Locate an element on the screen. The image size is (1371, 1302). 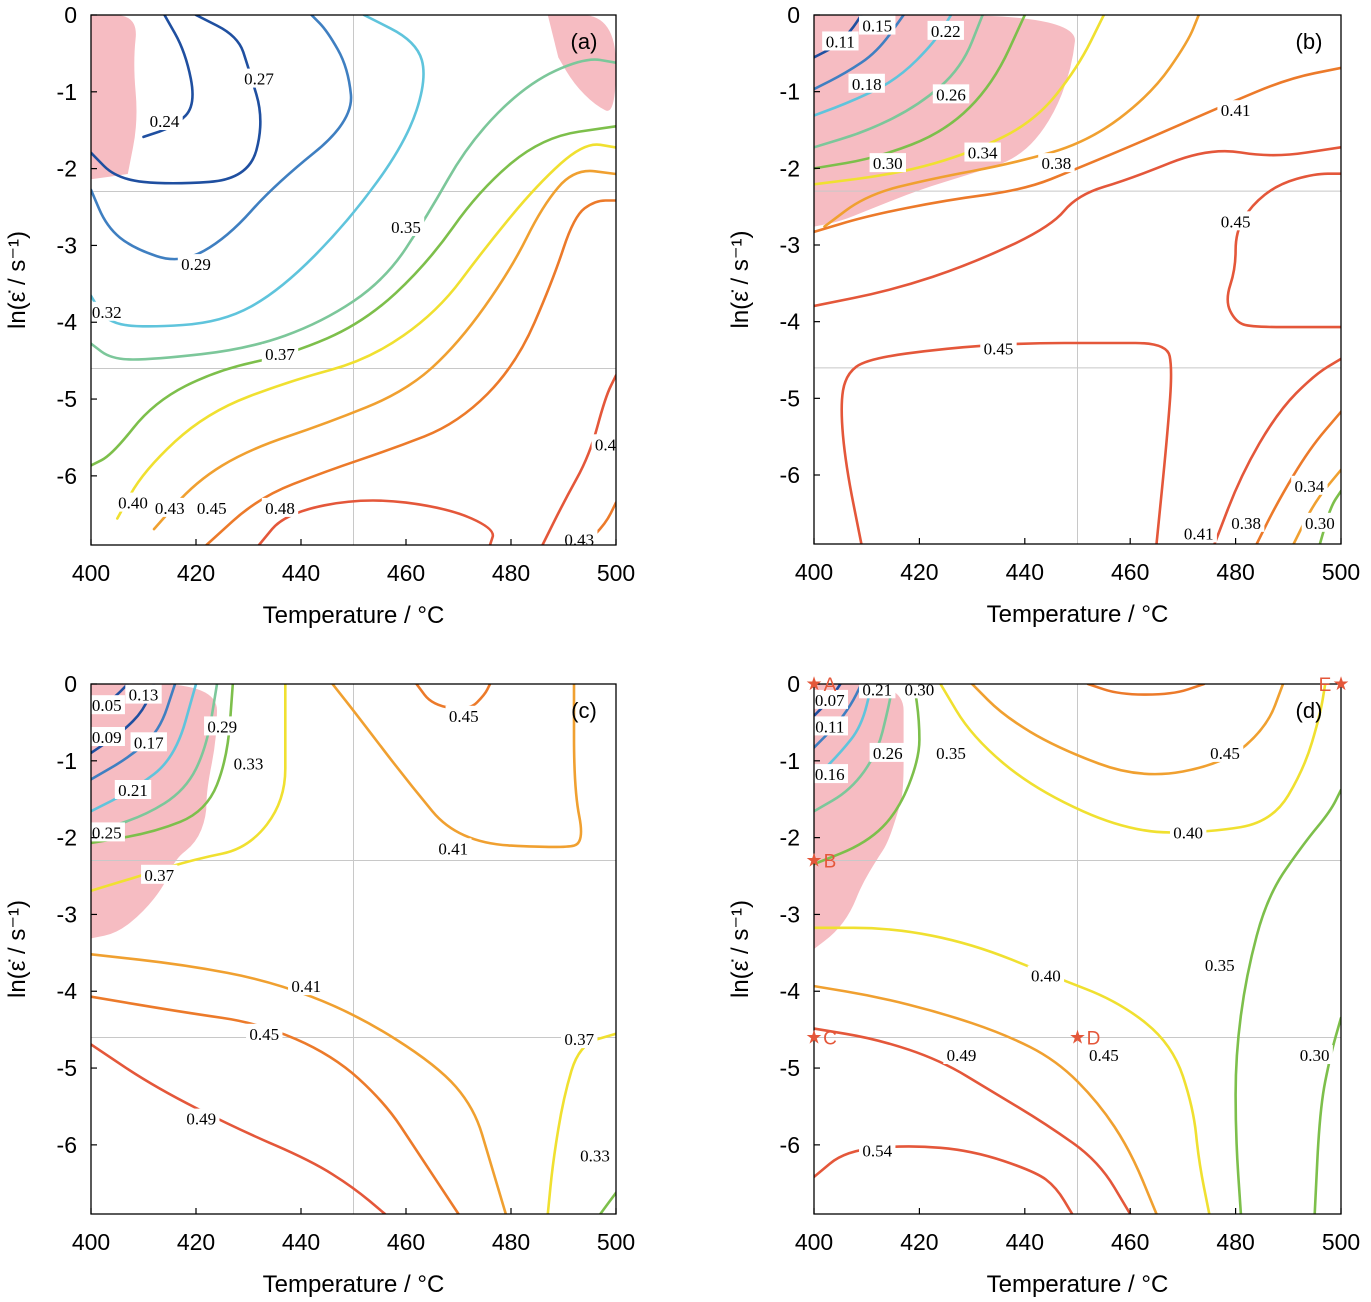
contour-label: 0.43 is located at coordinates (579, 540).